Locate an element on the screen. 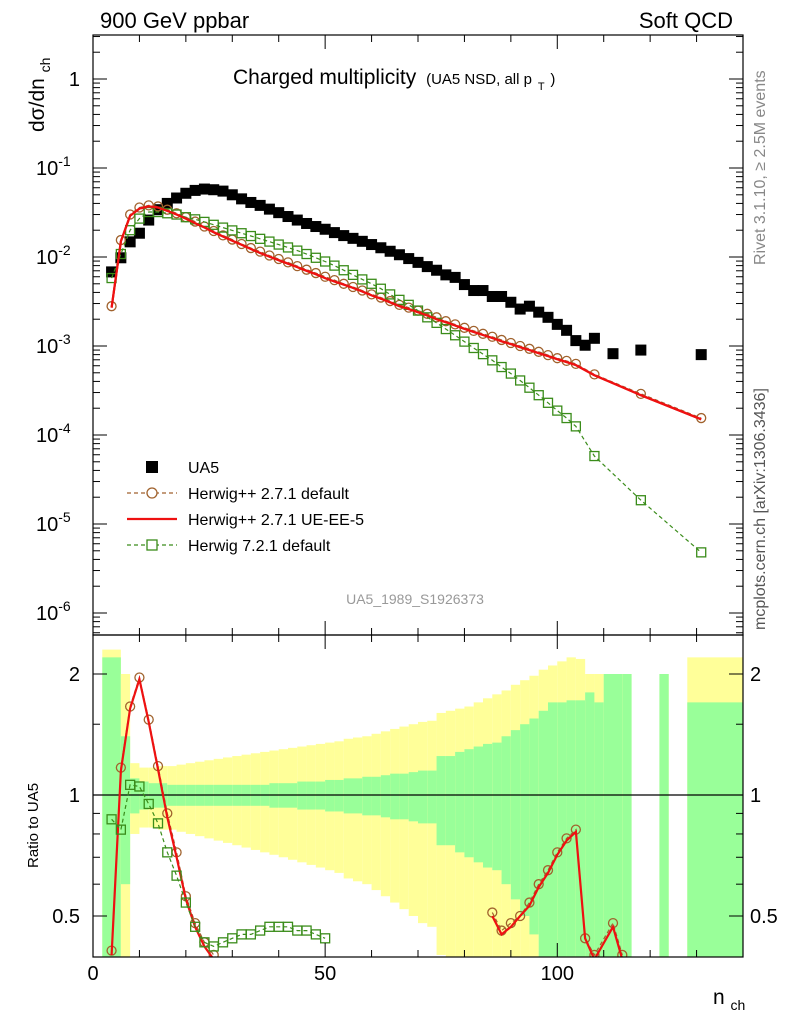 Image resolution: width=786 pixels, height=1024 pixels. main-y-axis-label: dσ/dn ch is located at coordinates (39, 95).